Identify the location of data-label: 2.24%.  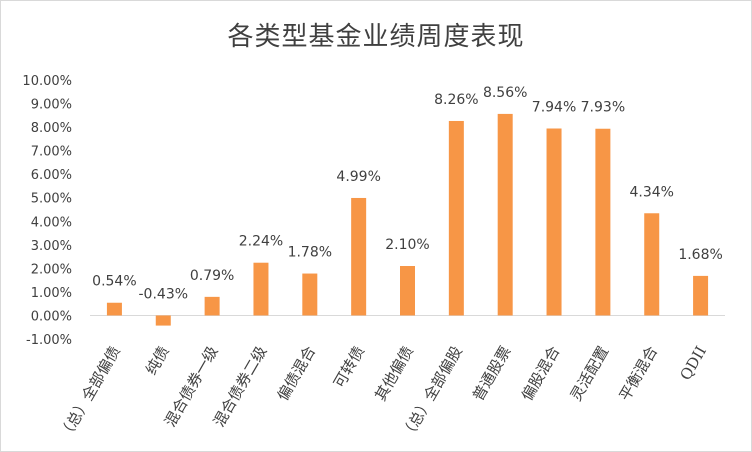
(261, 242).